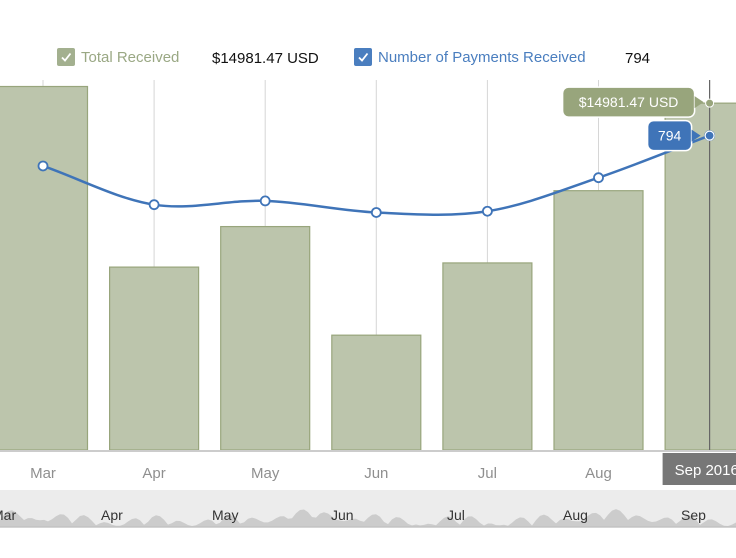 This screenshot has width=736, height=558. What do you see at coordinates (670, 136) in the screenshot?
I see `tooltip-line-text: 794` at bounding box center [670, 136].